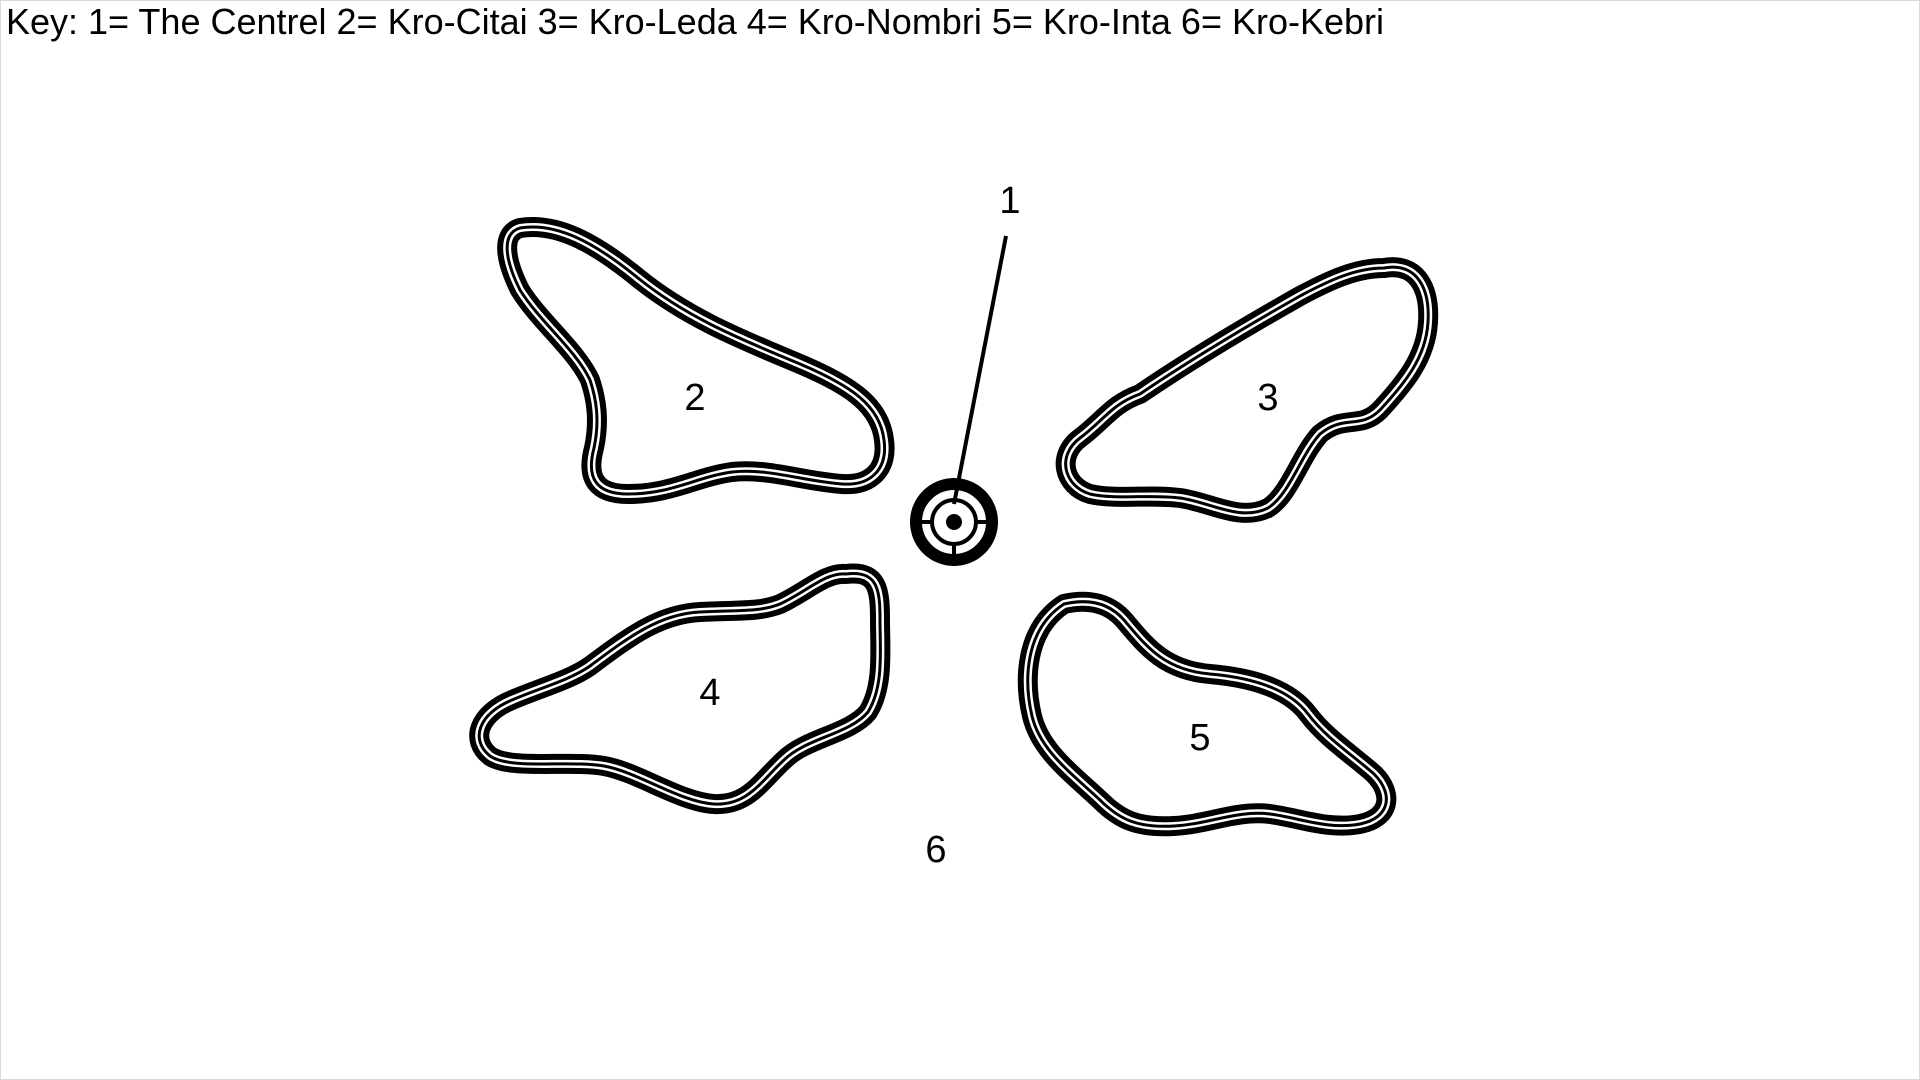  Describe the element at coordinates (1009, 201) in the screenshot. I see `label-1: 1` at that location.